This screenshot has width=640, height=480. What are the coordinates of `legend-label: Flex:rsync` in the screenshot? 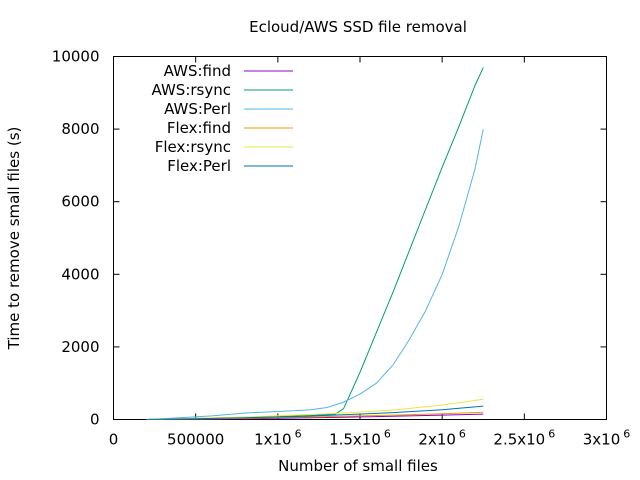 It's located at (193, 147).